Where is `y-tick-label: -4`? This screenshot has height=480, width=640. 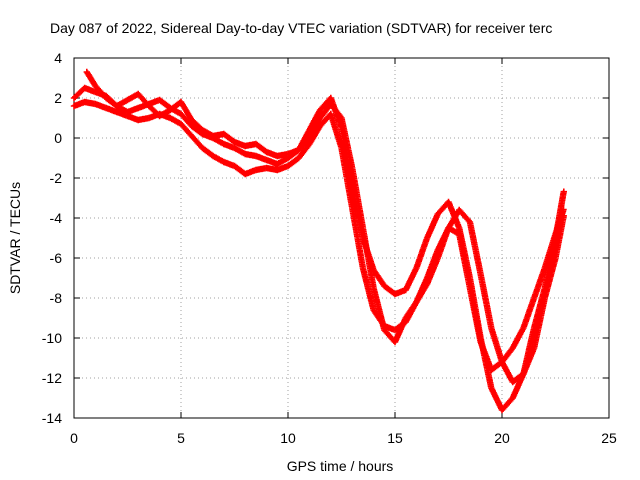
y-tick-label: -4 is located at coordinates (56, 218).